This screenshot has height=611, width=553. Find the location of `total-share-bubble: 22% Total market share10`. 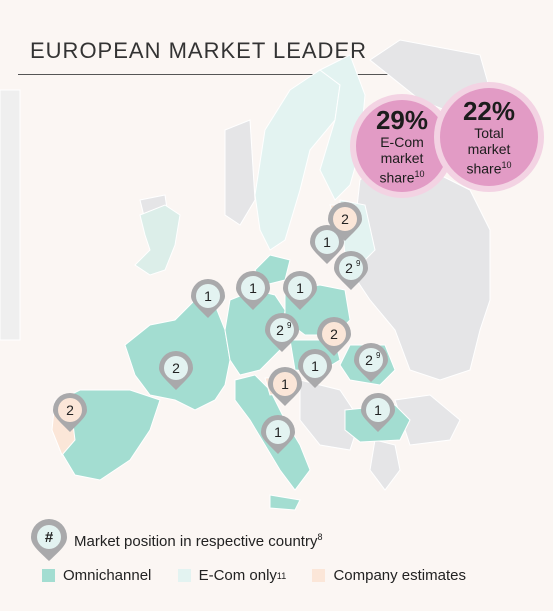

total-share-bubble: 22% Total market share10 is located at coordinates (489, 137).